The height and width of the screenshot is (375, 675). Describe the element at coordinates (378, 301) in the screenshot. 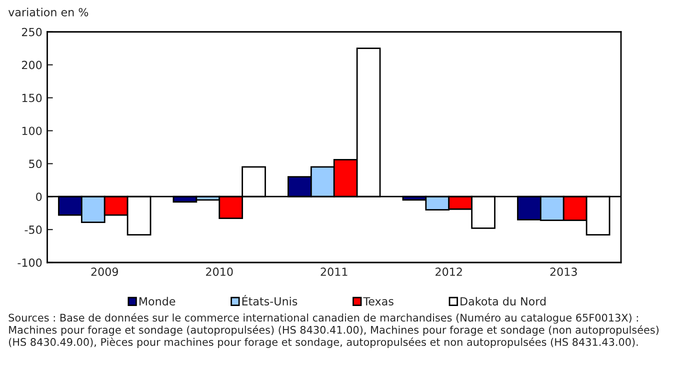

I see `legend-label: Texas` at that location.